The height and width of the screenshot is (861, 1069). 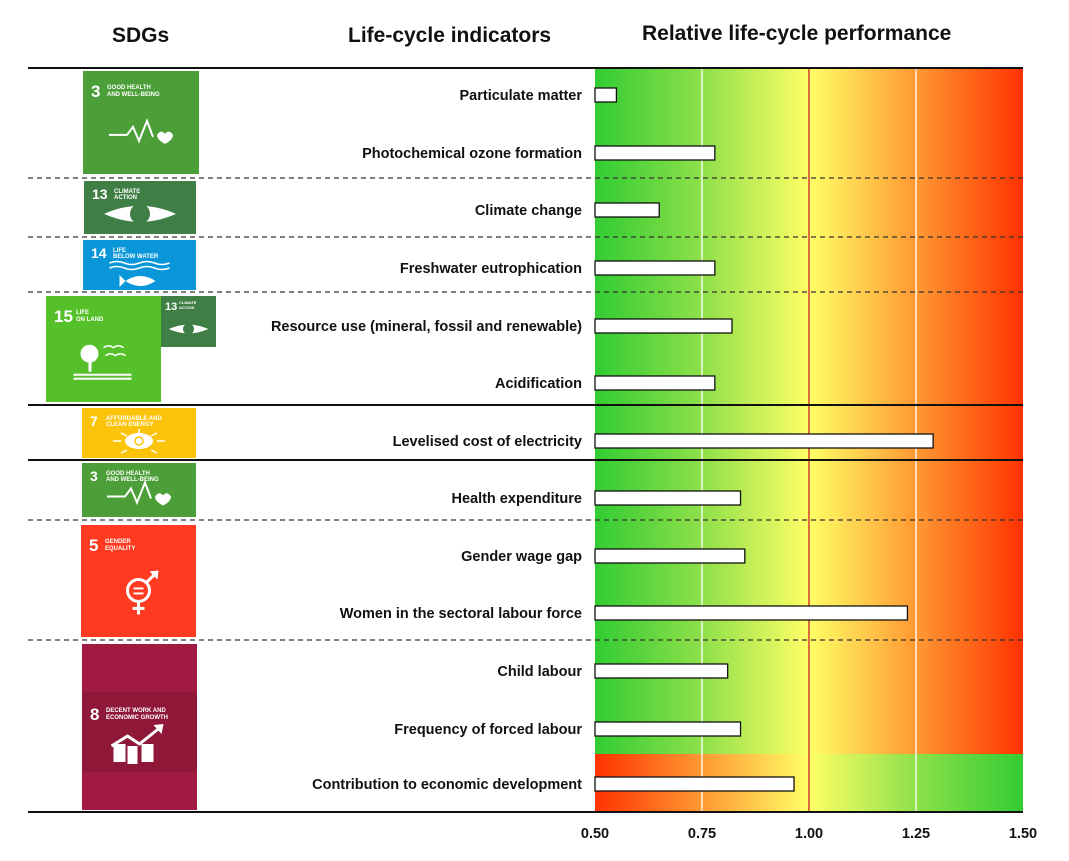 What do you see at coordinates (90, 366) in the screenshot?
I see `tree-trunk` at bounding box center [90, 366].